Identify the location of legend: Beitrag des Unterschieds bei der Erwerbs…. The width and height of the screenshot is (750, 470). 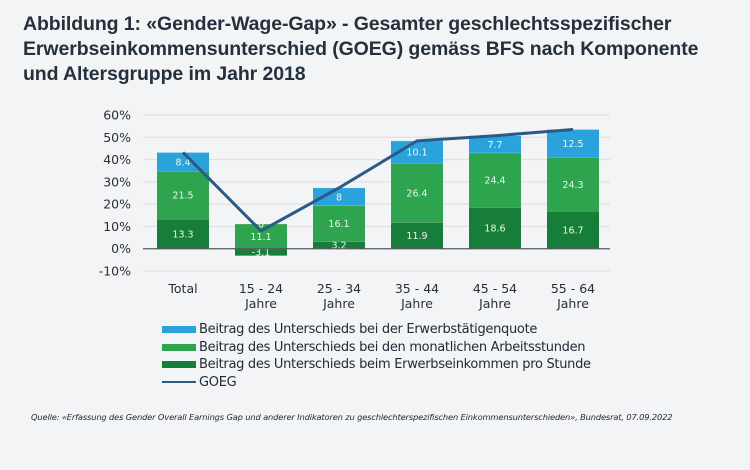
(376, 356).